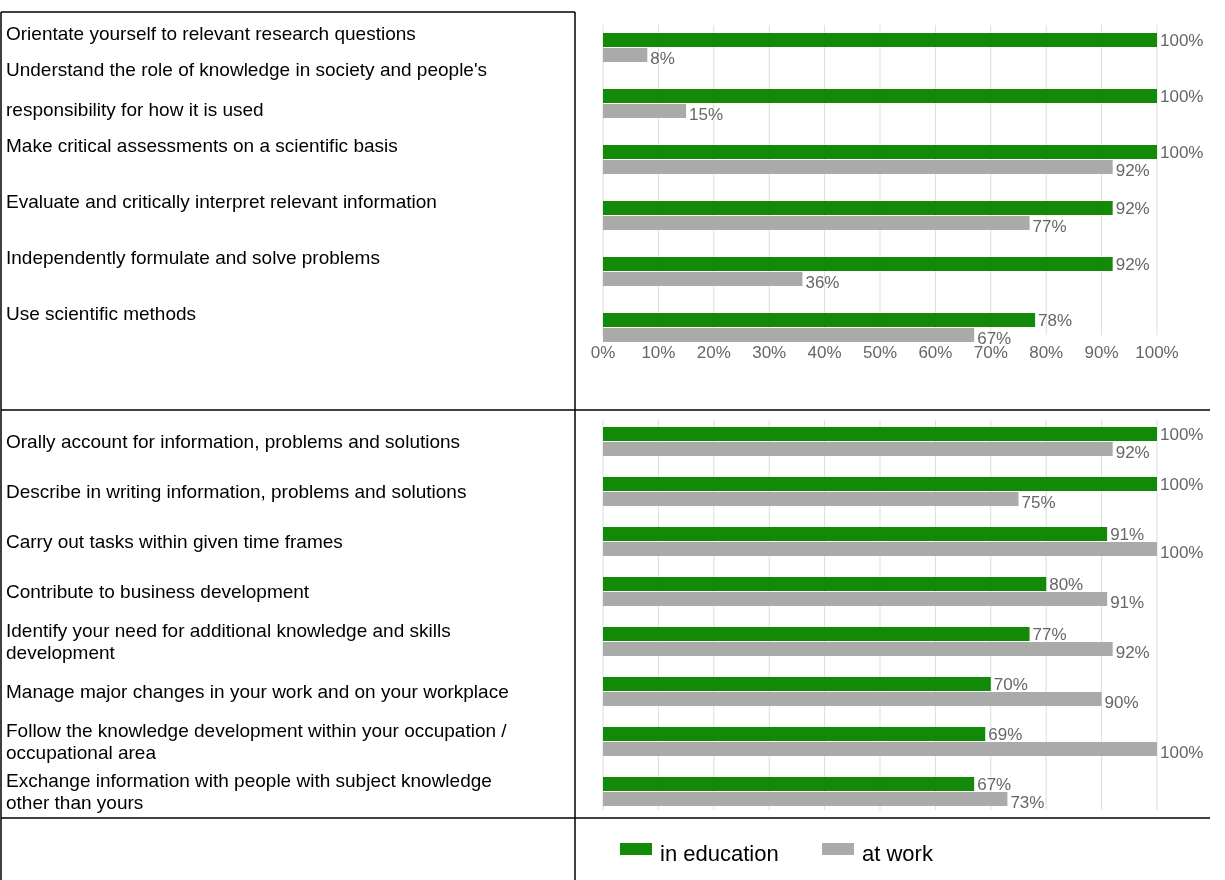 This screenshot has width=1225, height=880. Describe the element at coordinates (233, 441) in the screenshot. I see `y-tick-label: Orally account for information, problems and solutions` at that location.